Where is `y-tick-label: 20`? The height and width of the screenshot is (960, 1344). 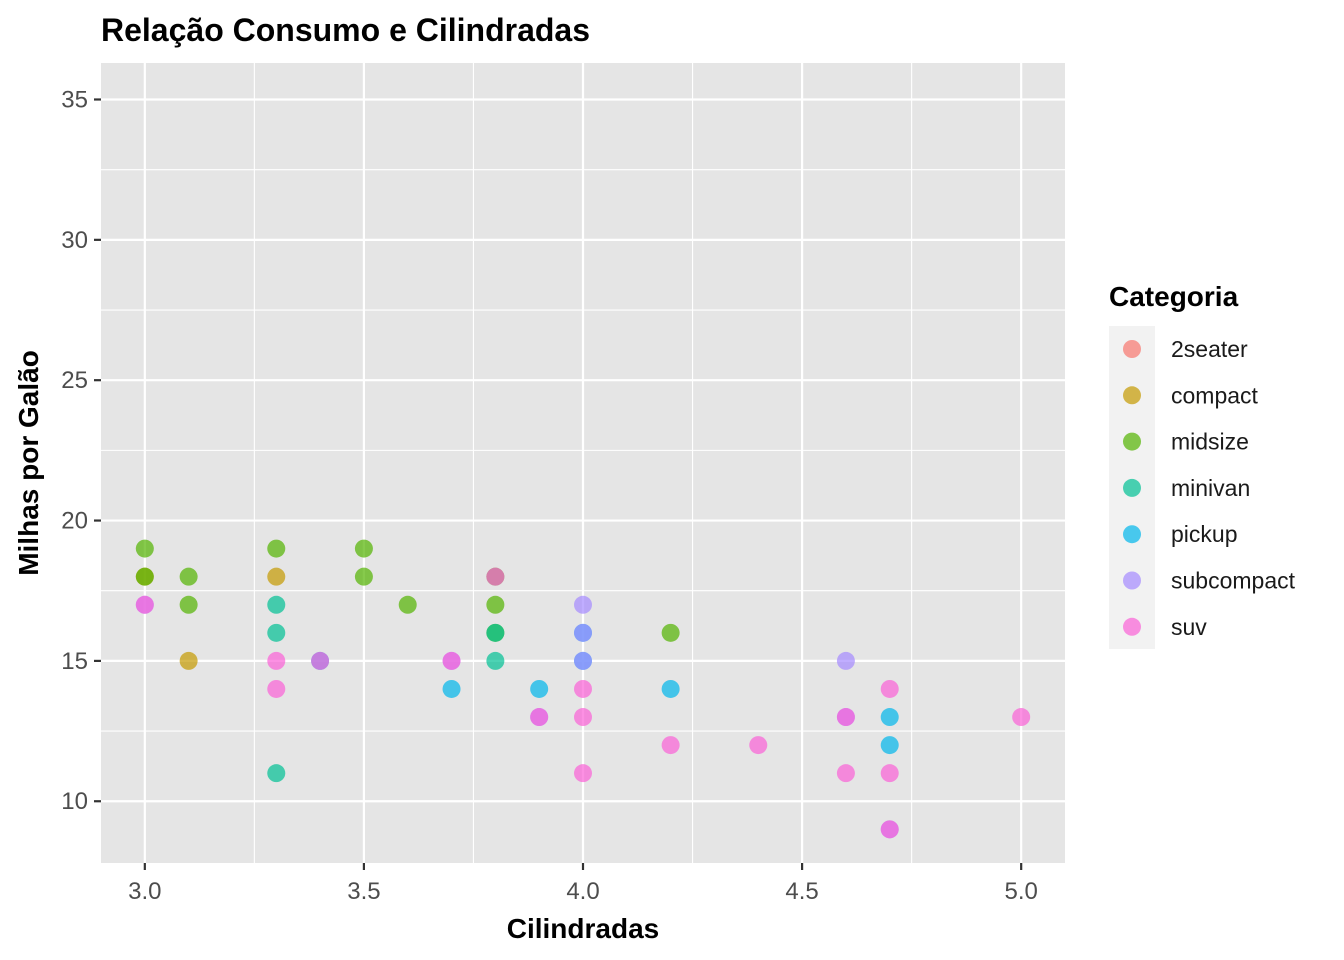
y-tick-label: 20 is located at coordinates (74, 521).